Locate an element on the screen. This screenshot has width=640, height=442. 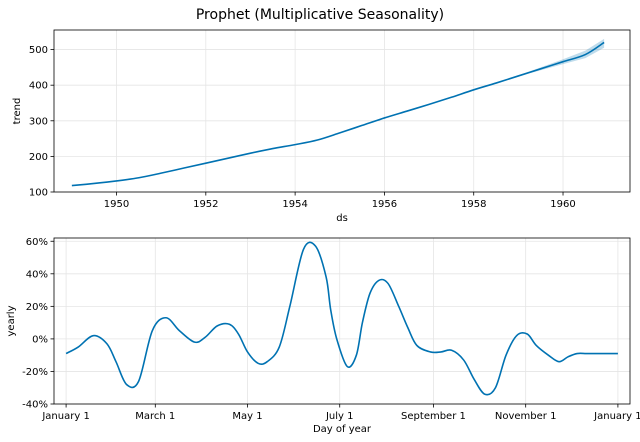
trend-x-tick-label: 1950 is located at coordinates (116, 204).